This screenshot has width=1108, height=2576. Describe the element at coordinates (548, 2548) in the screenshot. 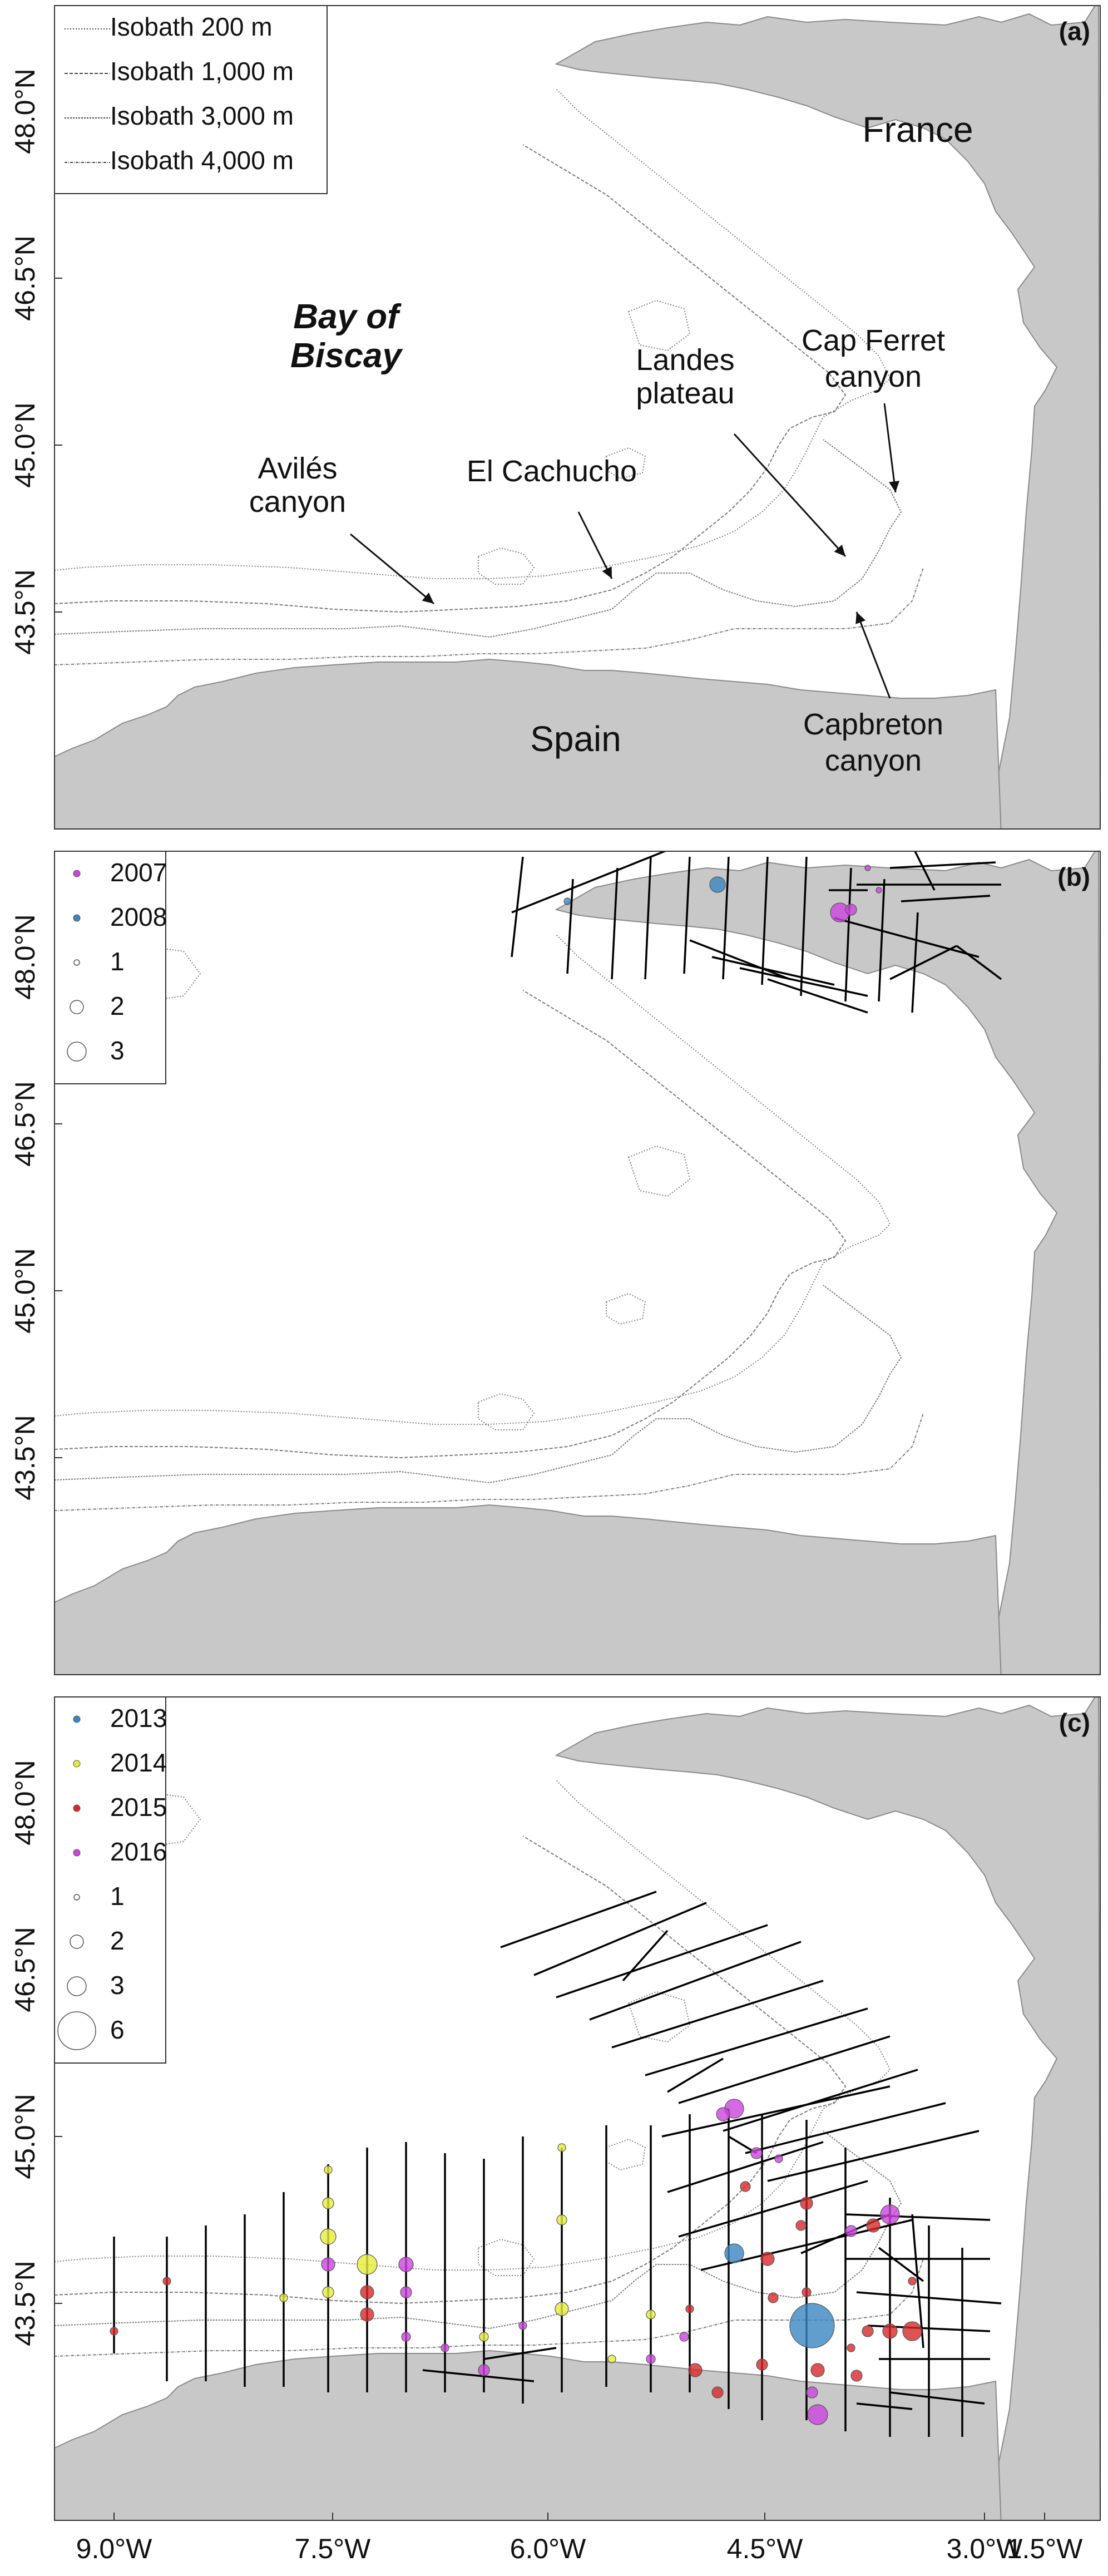

I see `x-tick-label: 6.0°W` at that location.